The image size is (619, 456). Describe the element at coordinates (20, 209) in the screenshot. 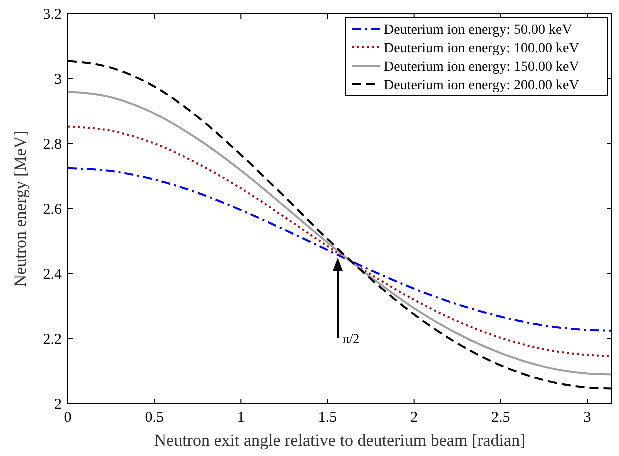

I see `y-axis-title: Neutron energy [MeV]` at that location.